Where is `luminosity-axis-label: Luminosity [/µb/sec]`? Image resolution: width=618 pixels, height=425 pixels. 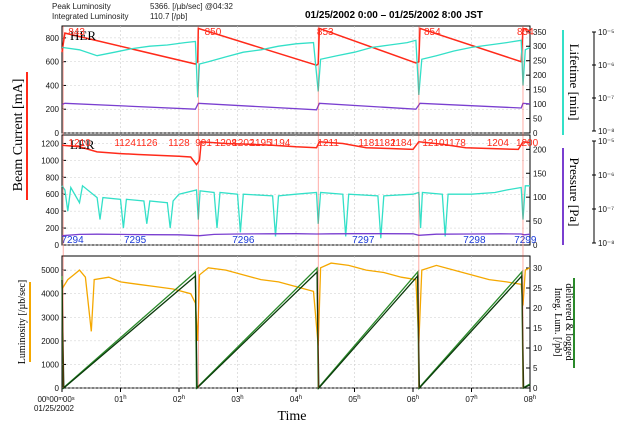
luminosity-axis-label: Luminosity [/µb/sec] is located at coordinates (22, 322).